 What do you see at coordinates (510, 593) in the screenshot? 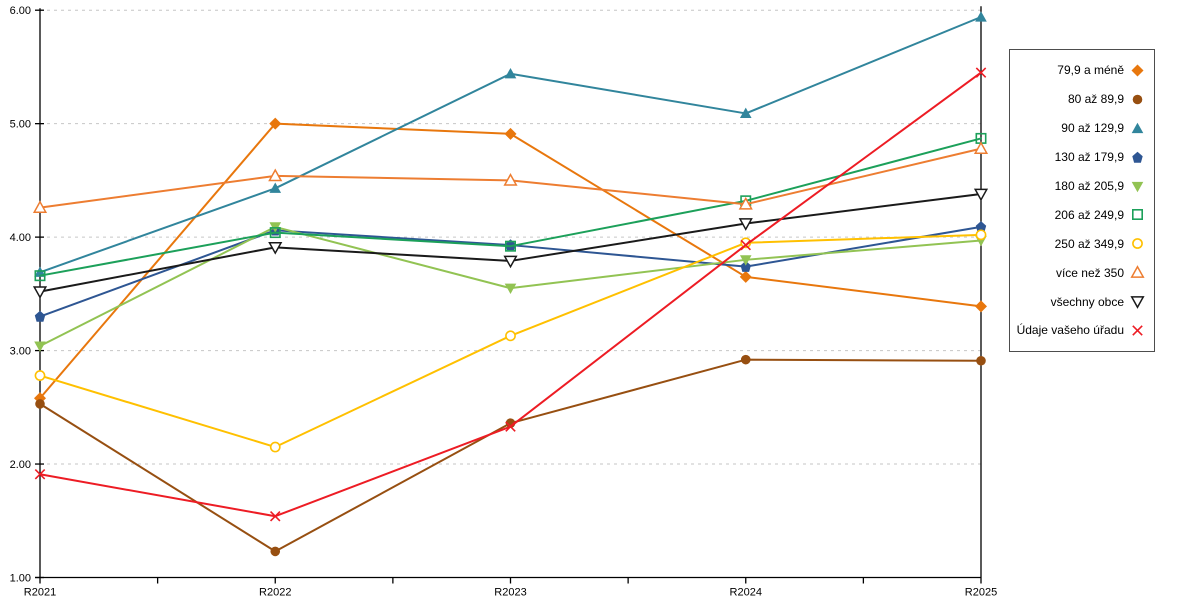
I see `x-tick-label: R2023` at bounding box center [510, 593].